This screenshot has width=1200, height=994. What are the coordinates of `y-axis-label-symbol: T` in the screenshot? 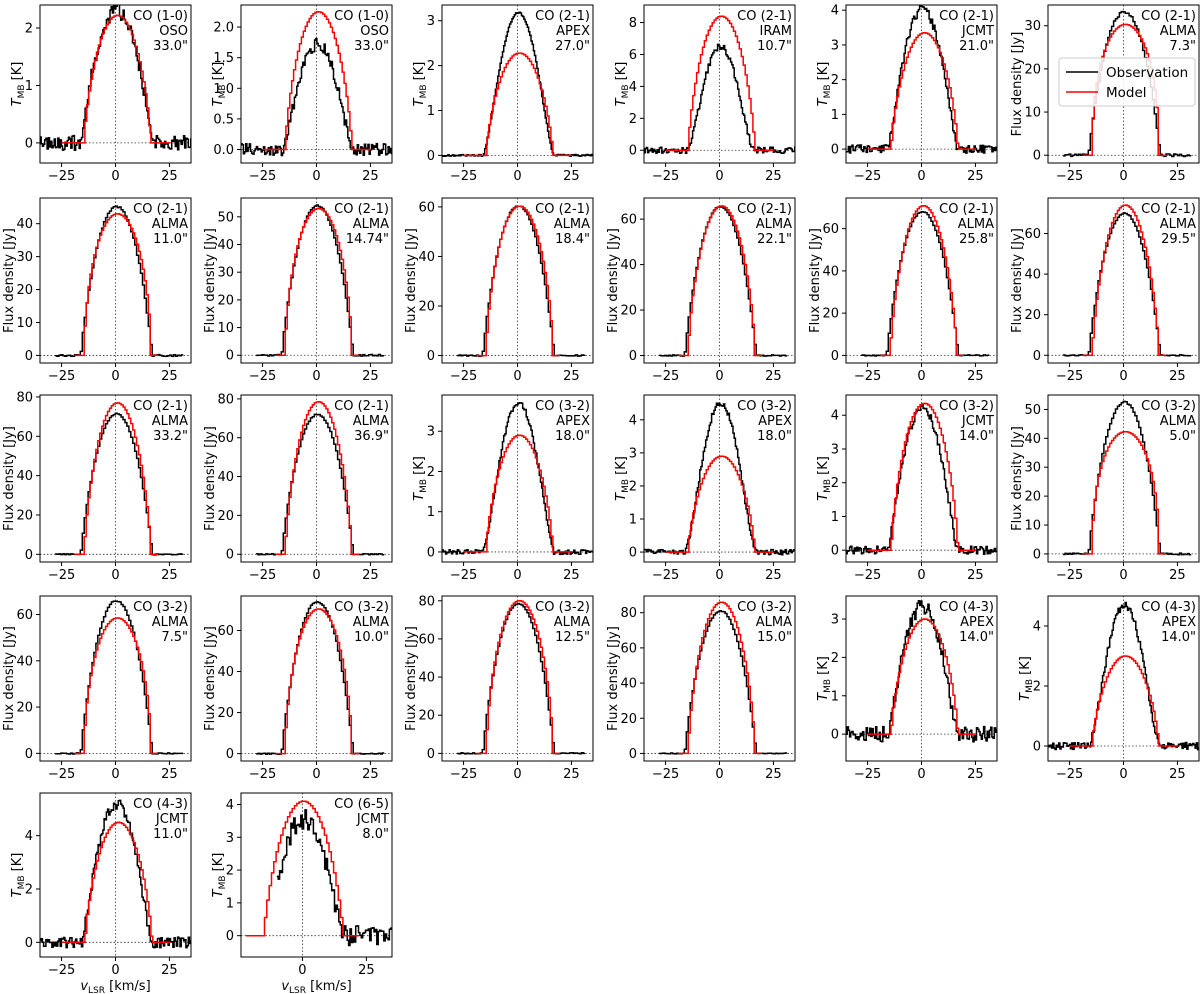 It's located at (621, 496).